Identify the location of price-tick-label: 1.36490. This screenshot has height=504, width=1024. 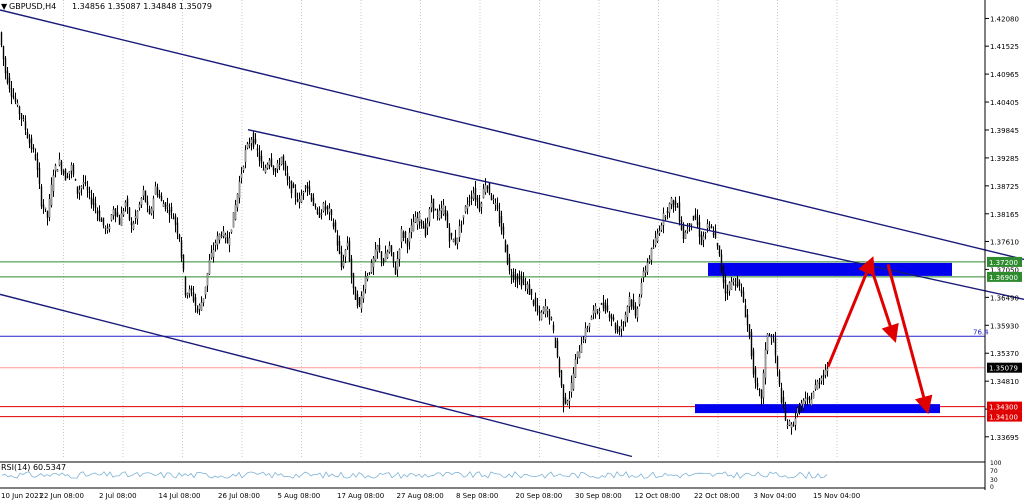
(1004, 298).